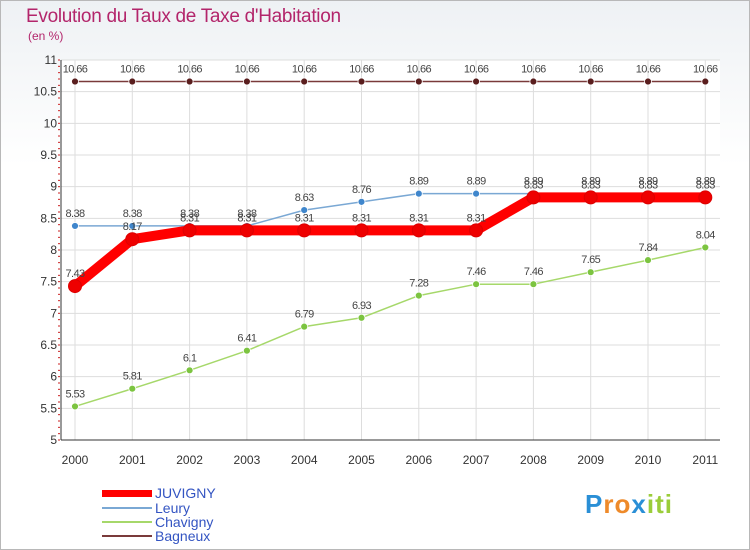 The height and width of the screenshot is (550, 750). I want to click on y-tick-label: 10.5, so click(46, 92).